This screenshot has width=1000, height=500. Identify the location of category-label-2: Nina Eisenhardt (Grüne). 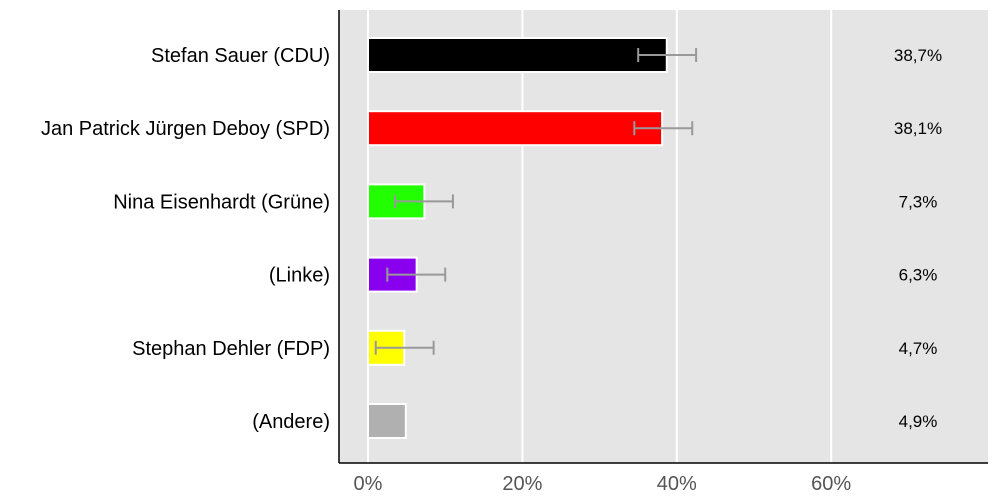
(221, 202).